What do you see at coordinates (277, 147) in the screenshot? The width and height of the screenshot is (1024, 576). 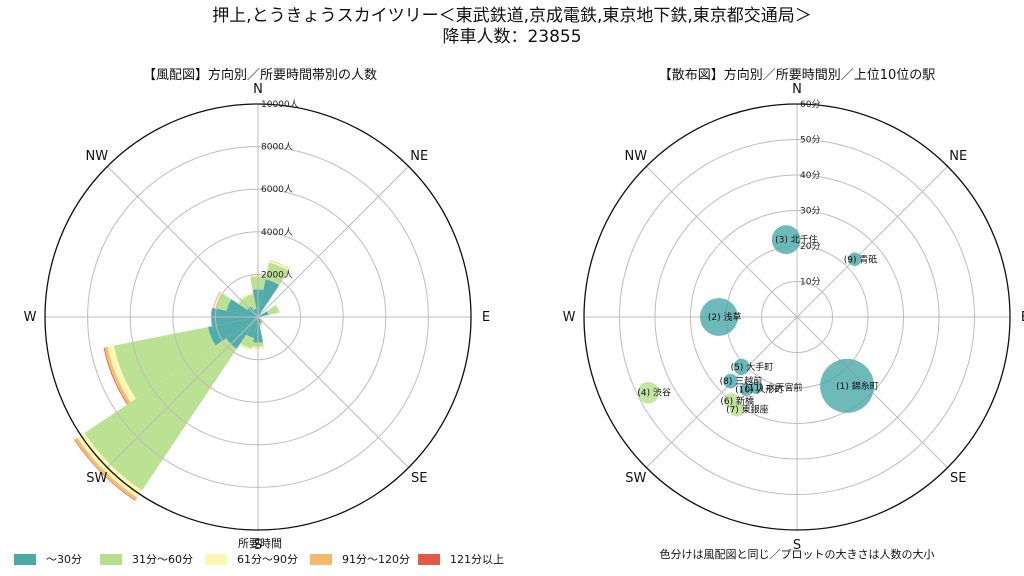 I see `radial-tick-label: 8000人` at bounding box center [277, 147].